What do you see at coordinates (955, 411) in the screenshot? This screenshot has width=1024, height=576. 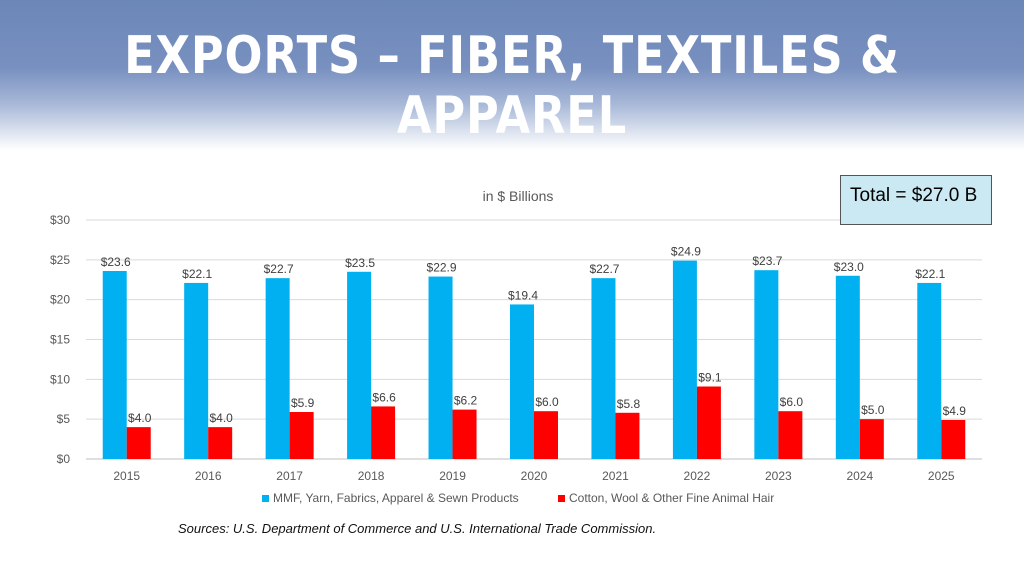 I see `data-label-cotton: $4.9` at bounding box center [955, 411].